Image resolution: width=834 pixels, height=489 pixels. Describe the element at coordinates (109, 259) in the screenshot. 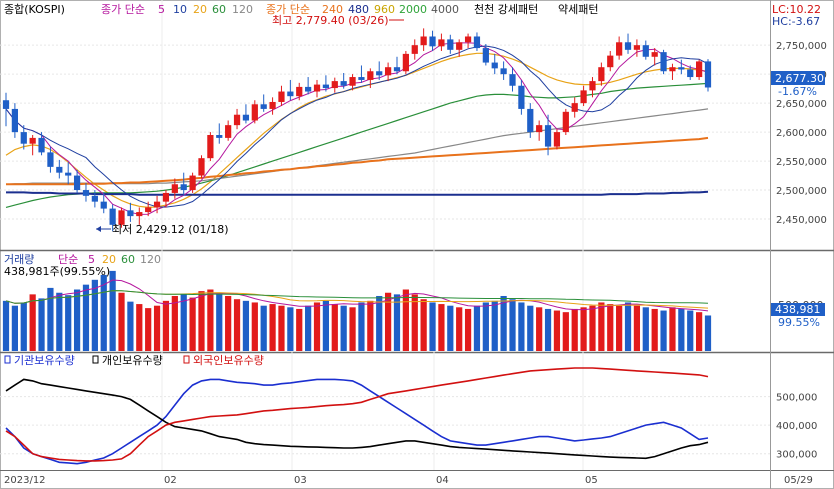

I see `volume-ma-20: 20` at that location.